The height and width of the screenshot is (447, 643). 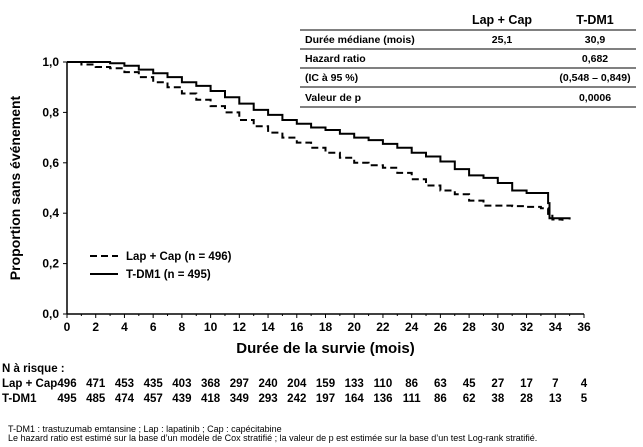 I want to click on y-tick-label: 0,0, so click(x=50, y=314).